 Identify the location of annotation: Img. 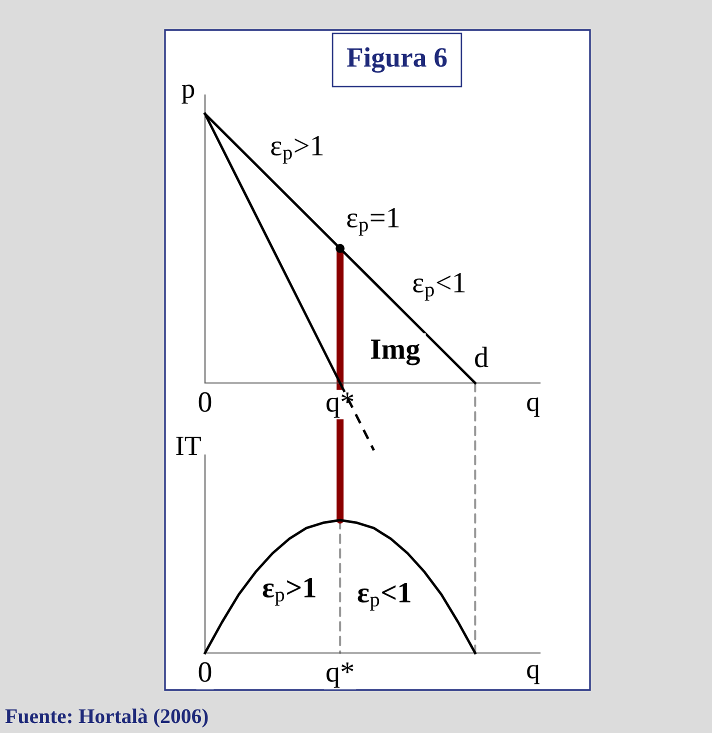
(395, 353).